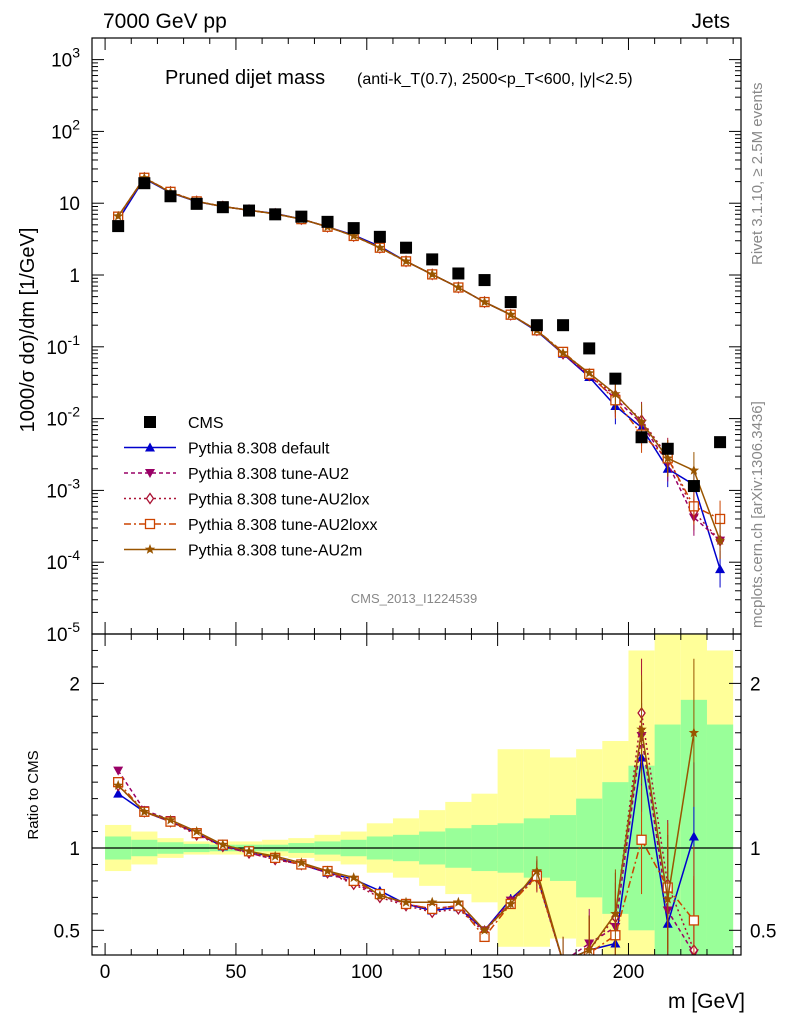 Image resolution: width=786 pixels, height=1024 pixels. What do you see at coordinates (259, 449) in the screenshot?
I see `legend-label: Pythia 8.308 default` at bounding box center [259, 449].